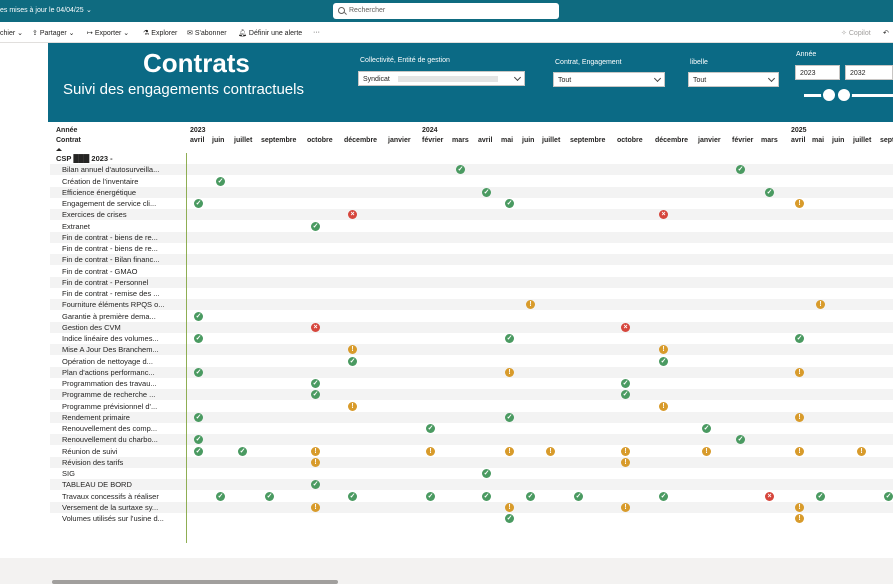 The image size is (893, 584). What do you see at coordinates (471, 316) in the screenshot?
I see `table-row: Garantie à première dema... ✓` at bounding box center [471, 316].